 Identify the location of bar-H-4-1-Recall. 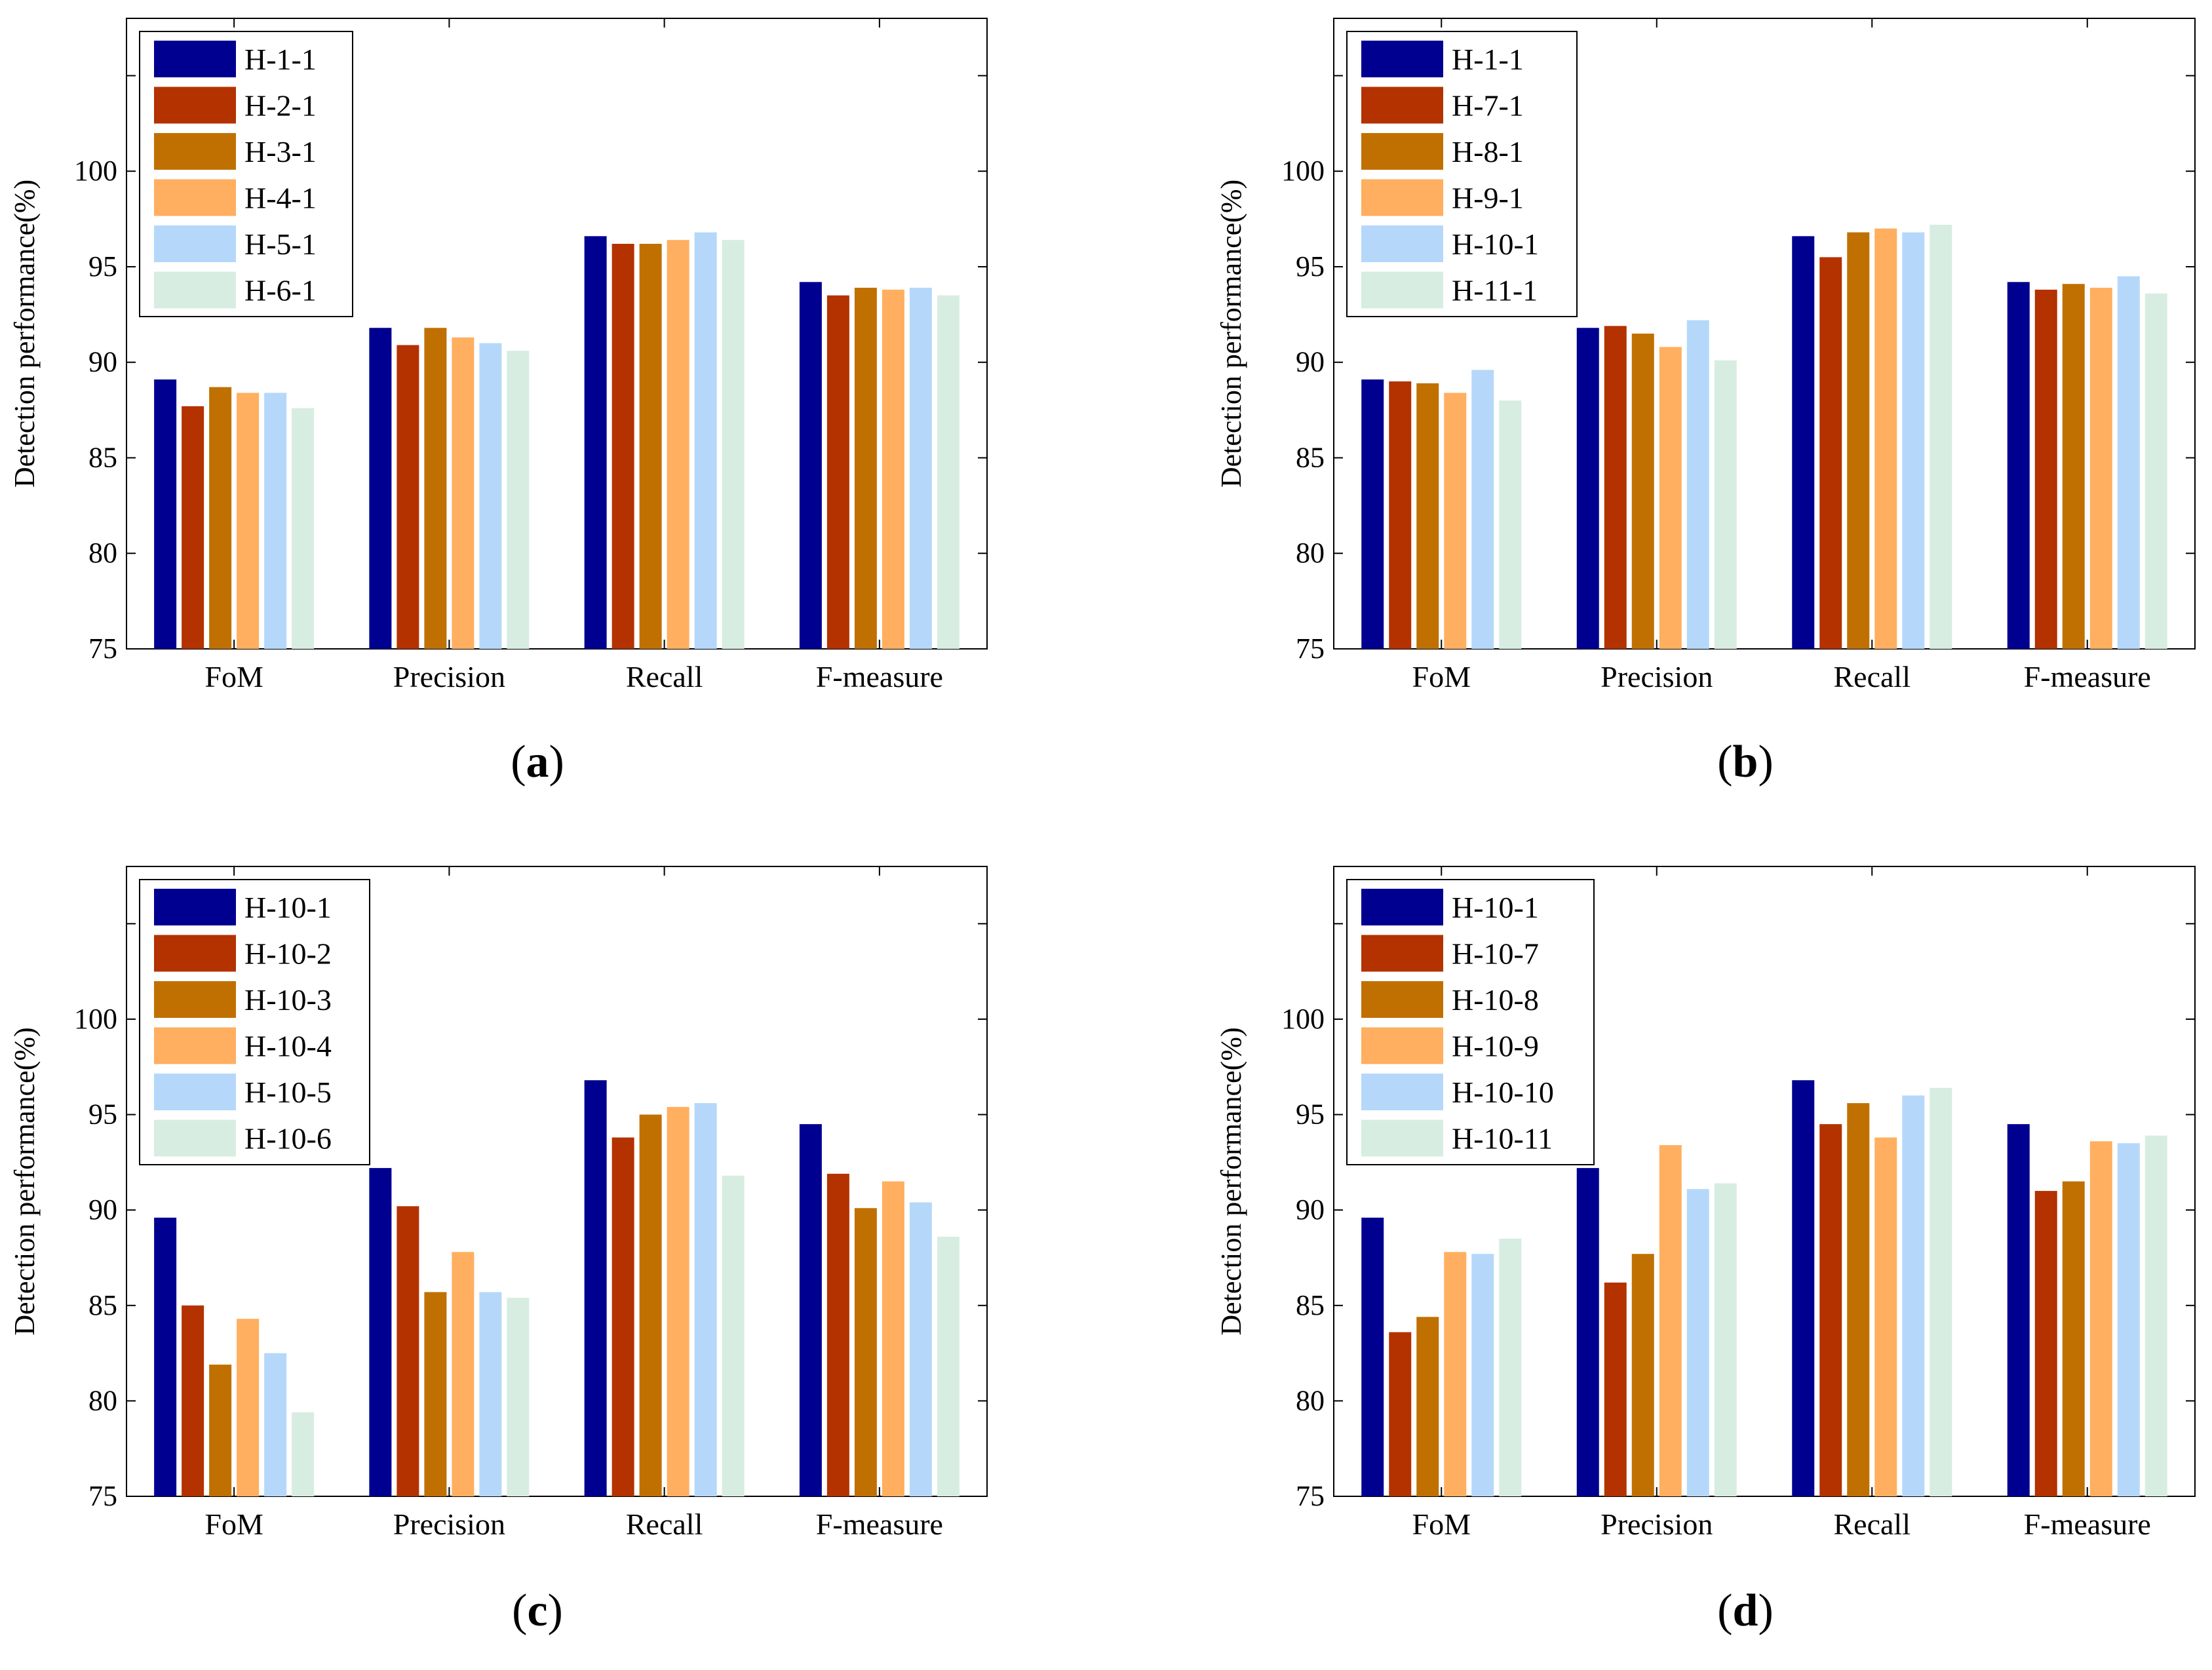
(678, 444).